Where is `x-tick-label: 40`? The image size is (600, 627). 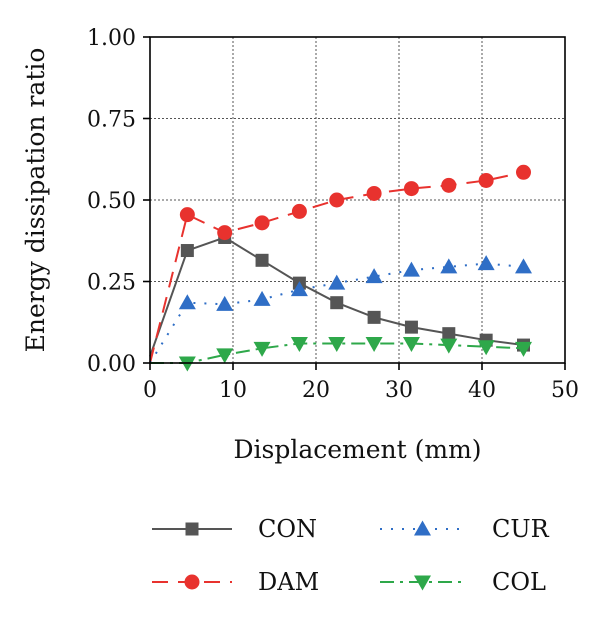
x-tick-label: 40 is located at coordinates (482, 390).